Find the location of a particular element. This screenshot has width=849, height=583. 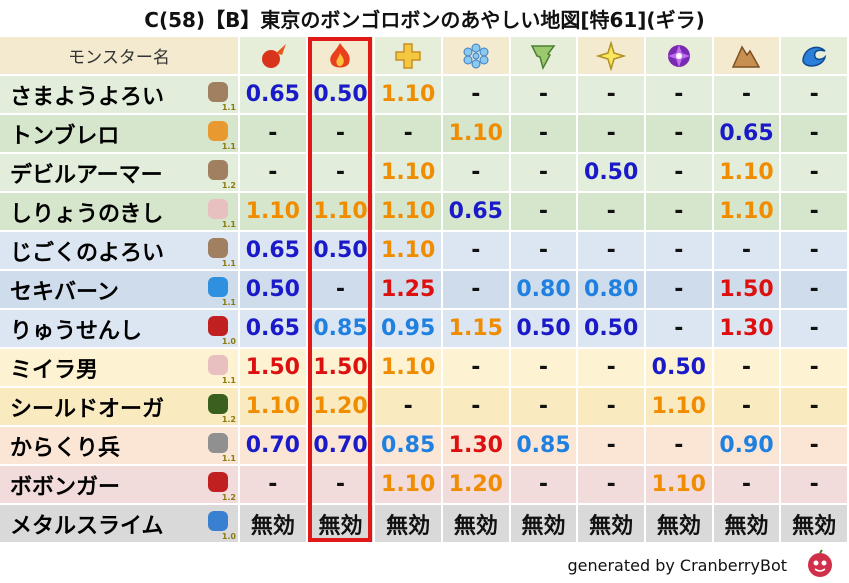

title: C(58)【B】東京のボンゴロボンのあやしい地図[特61](ギラ) is located at coordinates (424, 20).